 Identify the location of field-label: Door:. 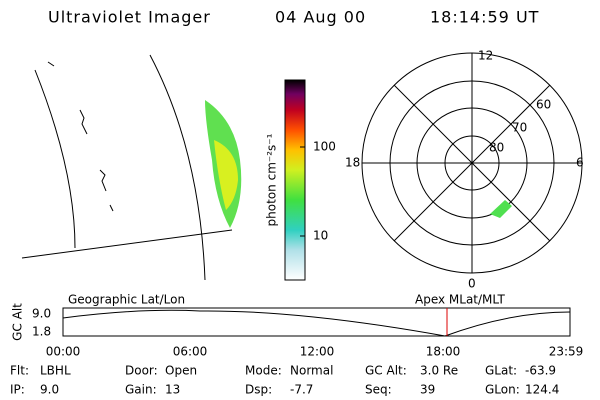
(141, 371).